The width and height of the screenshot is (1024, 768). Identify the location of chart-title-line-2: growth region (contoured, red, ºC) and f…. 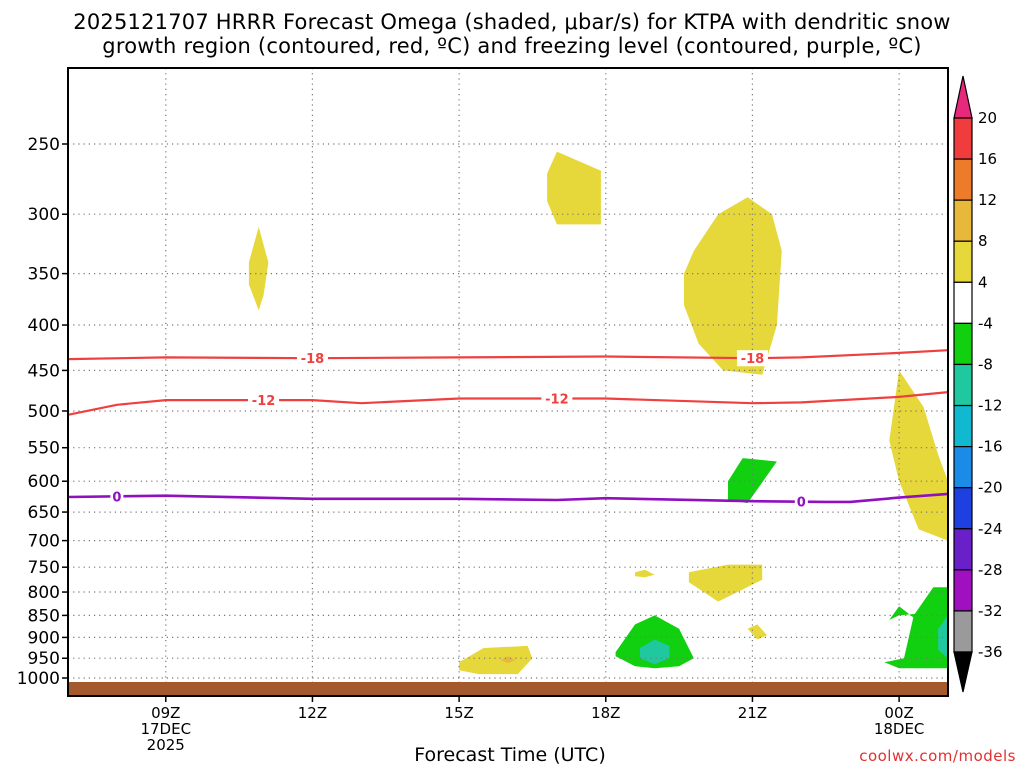
(512, 46).